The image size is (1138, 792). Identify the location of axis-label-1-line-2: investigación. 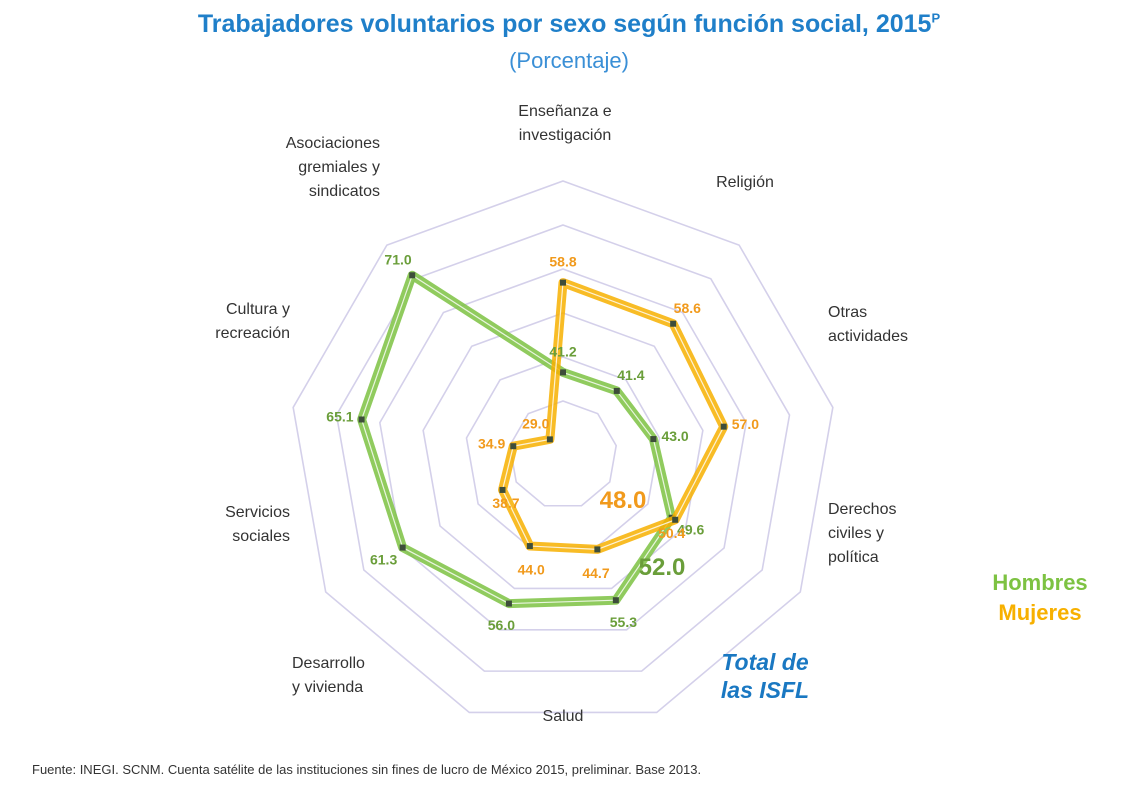
(565, 135).